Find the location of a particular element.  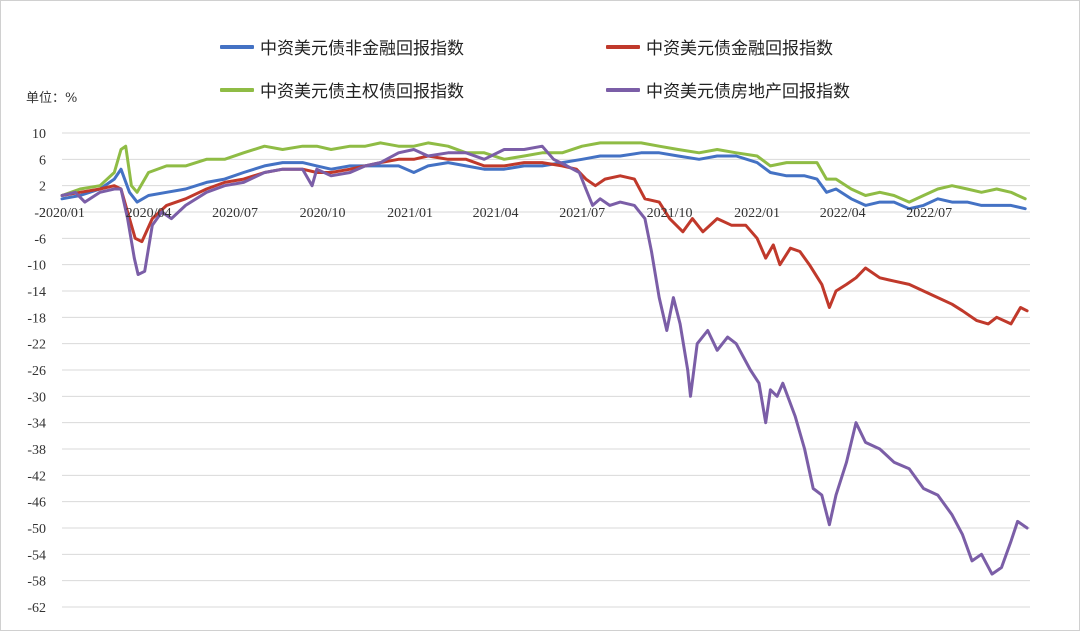

y-tick-label: -46 is located at coordinates (36, 503).